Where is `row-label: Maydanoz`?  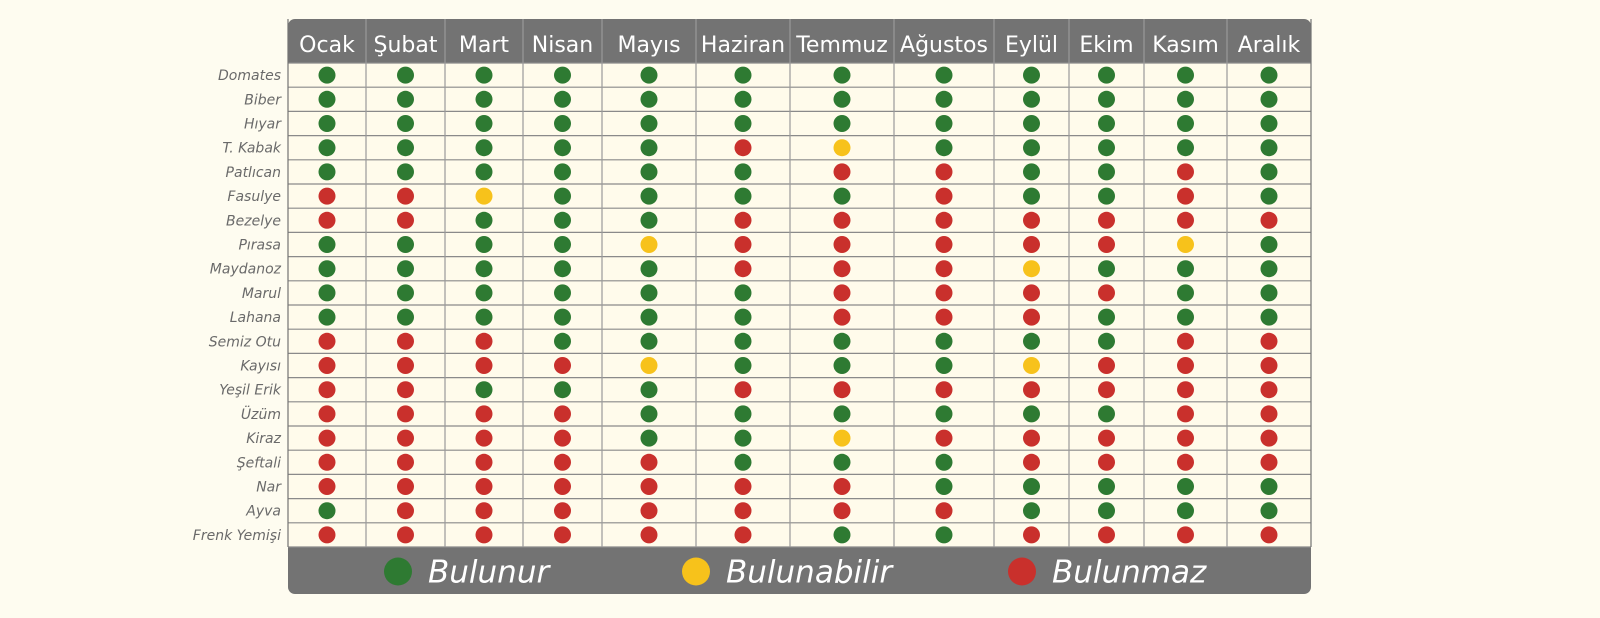 row-label: Maydanoz is located at coordinates (246, 270).